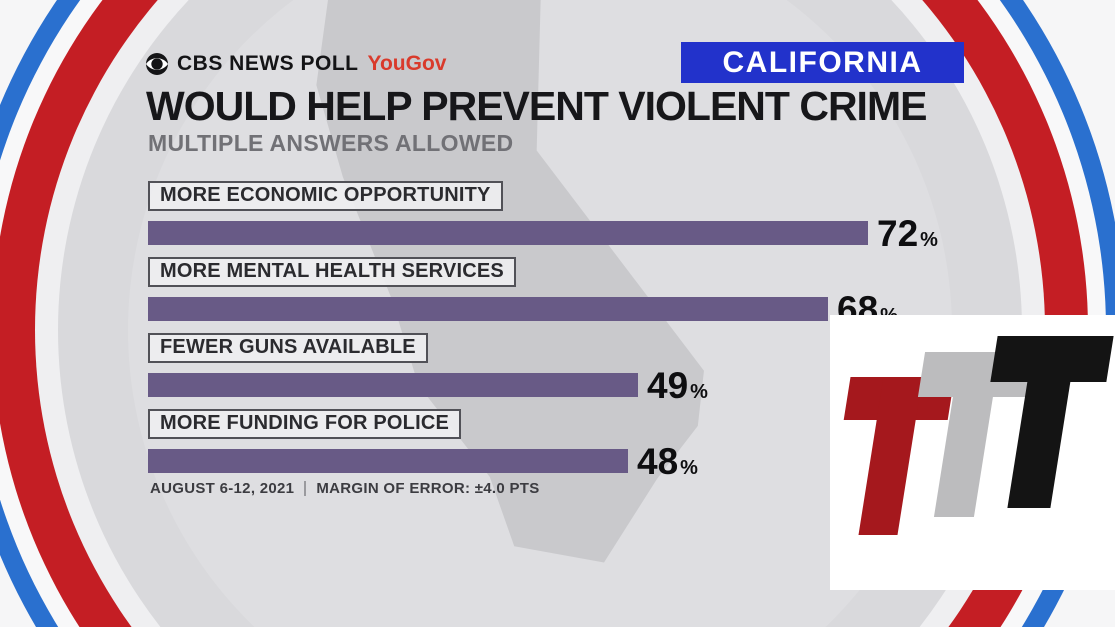 The image size is (1115, 627). What do you see at coordinates (325, 196) in the screenshot?
I see `category-label: MORE ECONOMIC OPPORTUNITY` at bounding box center [325, 196].